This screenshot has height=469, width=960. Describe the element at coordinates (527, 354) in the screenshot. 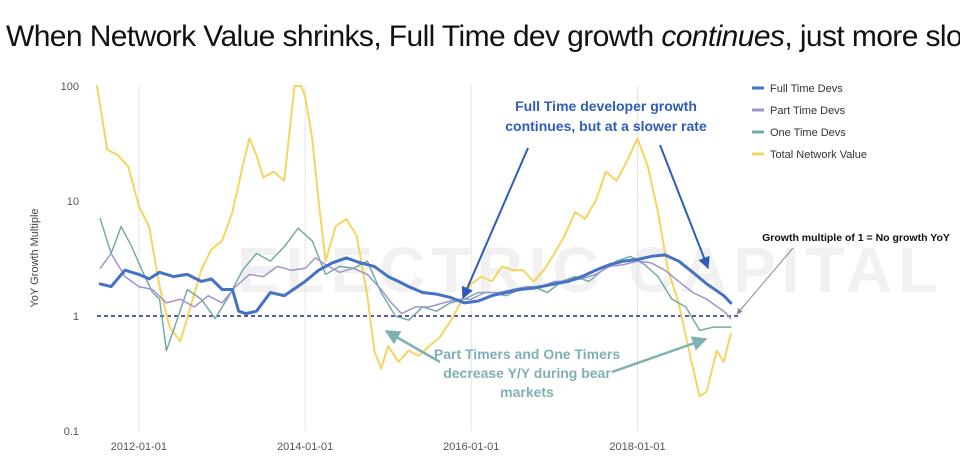

I see `annotation-part-one-line: Part Timers and One Timers` at that location.